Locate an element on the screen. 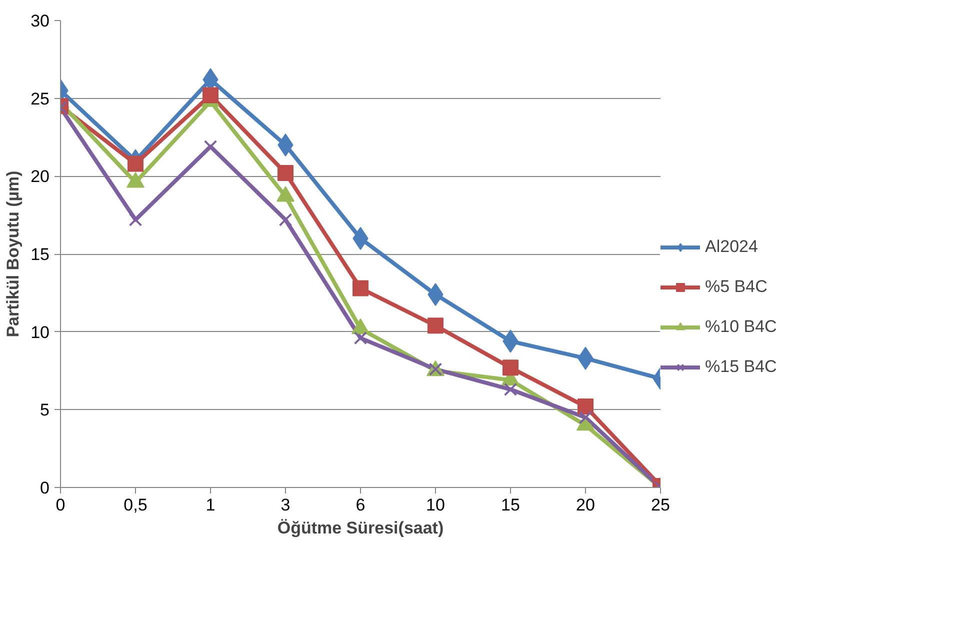 This screenshot has width=965, height=640. y-tick-label: 25 is located at coordinates (40, 98).